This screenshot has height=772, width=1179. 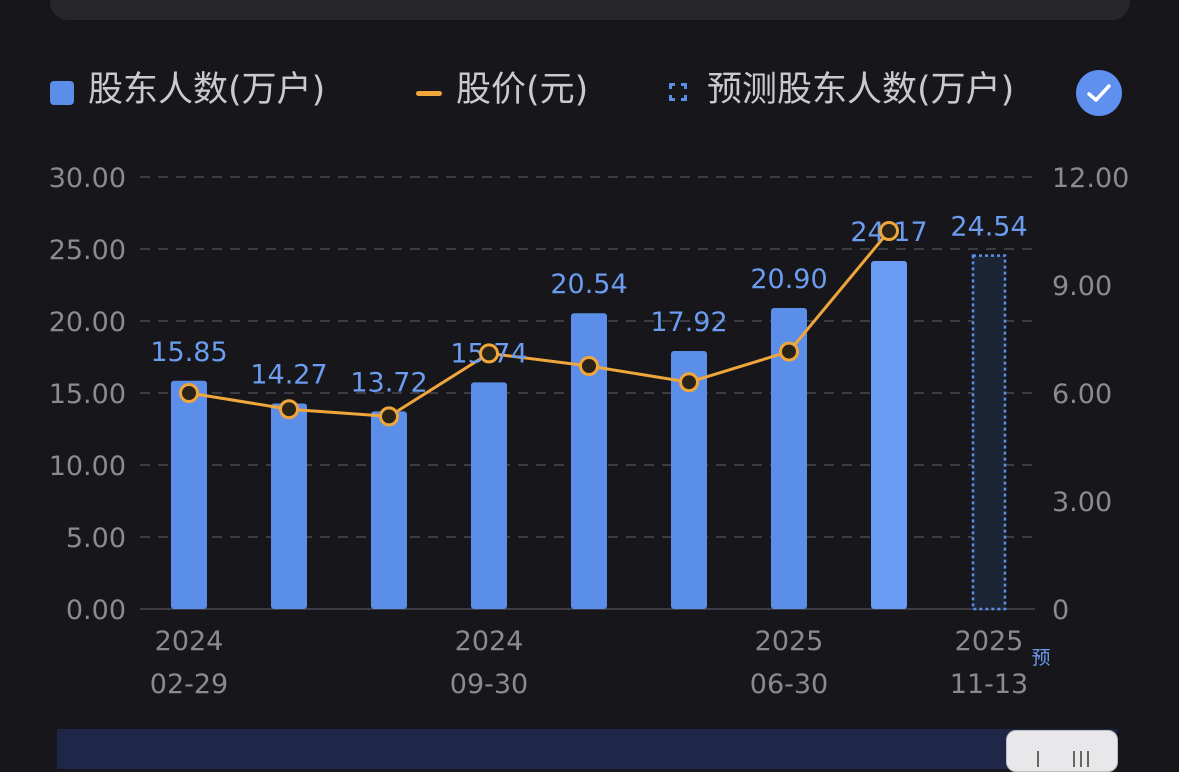 What do you see at coordinates (788, 279) in the screenshot?
I see `bar-value-label: 20.90` at bounding box center [788, 279].